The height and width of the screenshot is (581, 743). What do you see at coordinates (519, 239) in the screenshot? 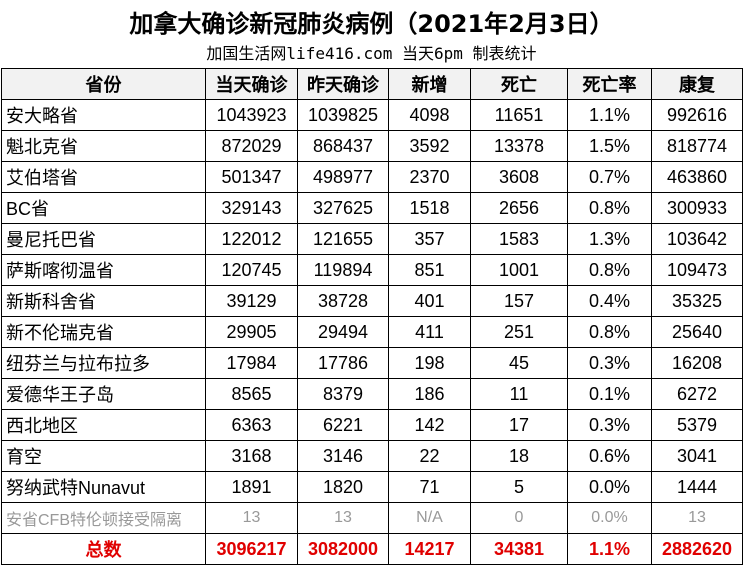
I see `cell: 1583` at bounding box center [519, 239].